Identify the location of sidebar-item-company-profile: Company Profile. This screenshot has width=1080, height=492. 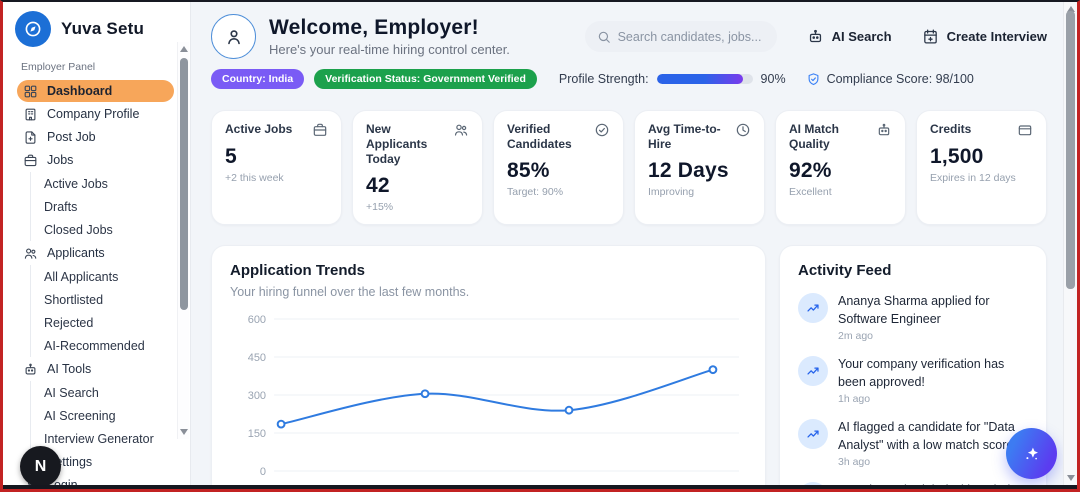
(95, 114).